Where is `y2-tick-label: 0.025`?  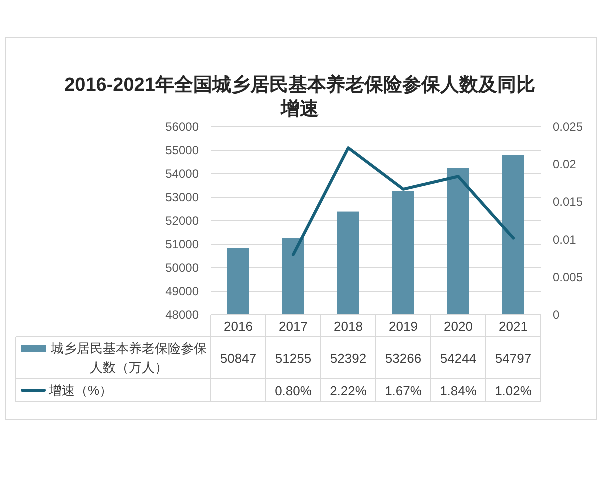
y2-tick-label: 0.025 is located at coordinates (568, 127).